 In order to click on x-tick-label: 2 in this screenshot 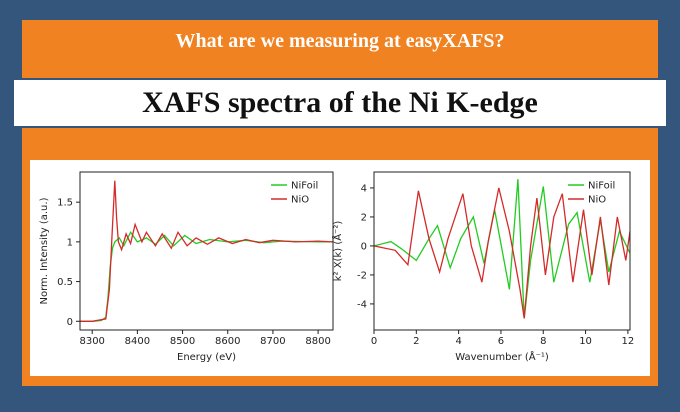, I will do `click(416, 341)`.